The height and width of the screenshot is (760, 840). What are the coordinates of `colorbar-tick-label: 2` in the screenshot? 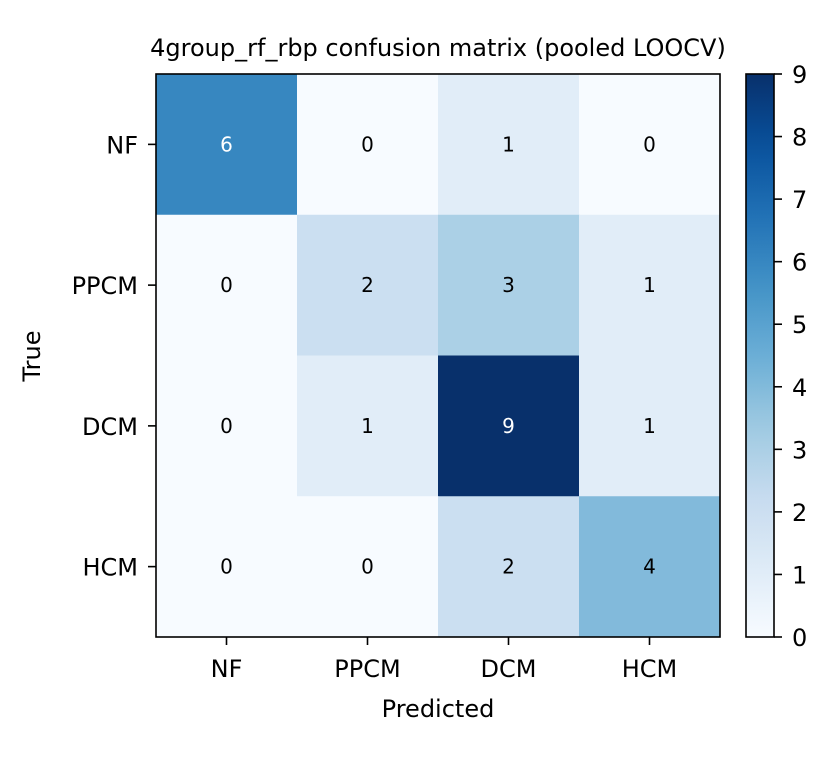 It's located at (799, 513).